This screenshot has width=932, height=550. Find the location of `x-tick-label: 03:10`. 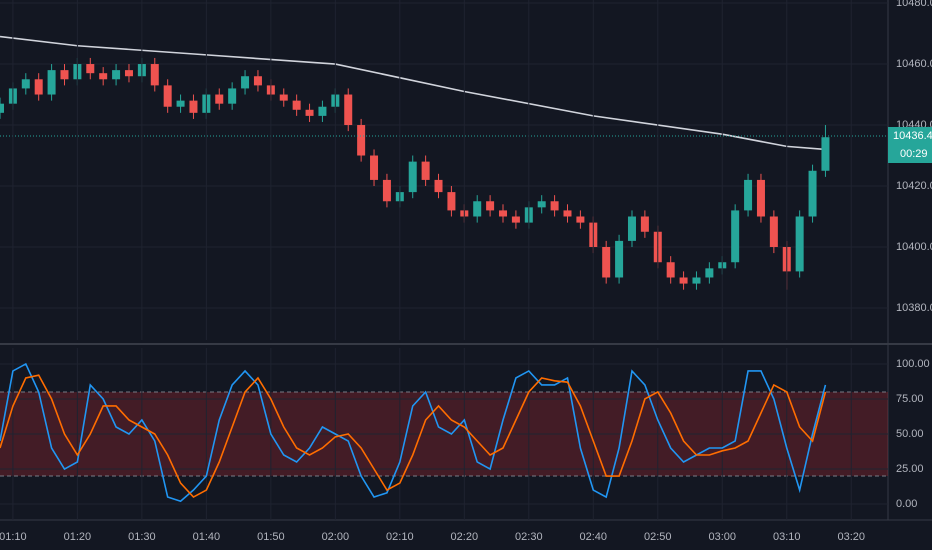

x-tick-label: 03:10 is located at coordinates (787, 537).